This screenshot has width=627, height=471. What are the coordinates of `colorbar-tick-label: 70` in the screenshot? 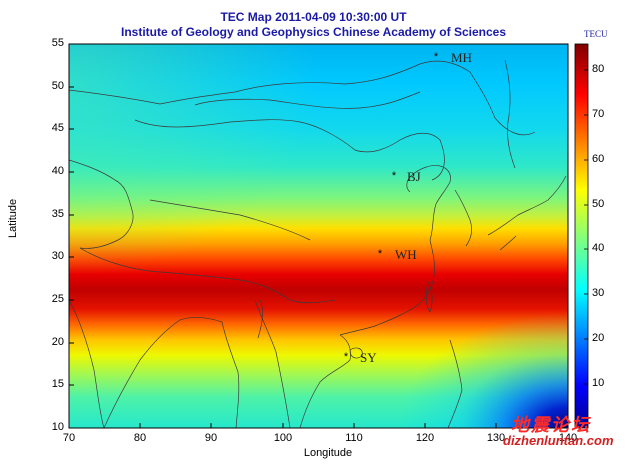 It's located at (598, 114).